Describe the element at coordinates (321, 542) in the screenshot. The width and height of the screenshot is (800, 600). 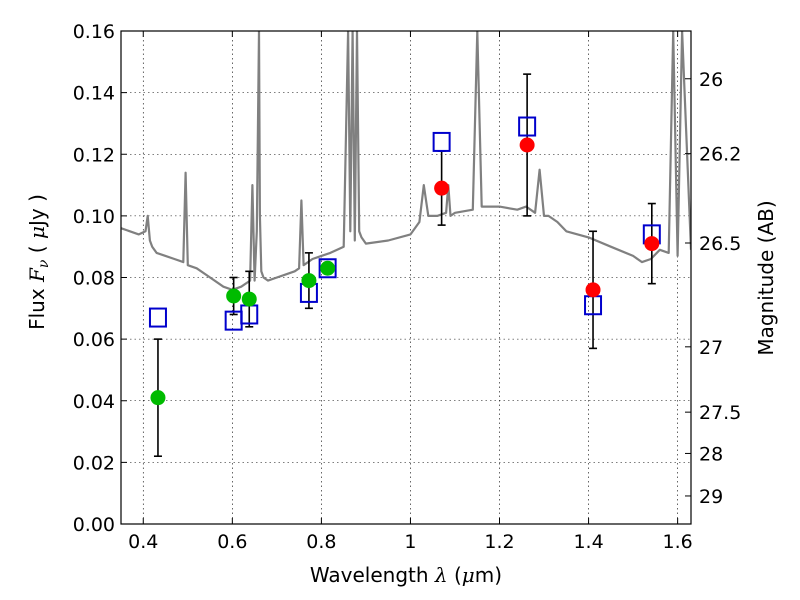
I see `x-tick-label: 0.8` at that location.